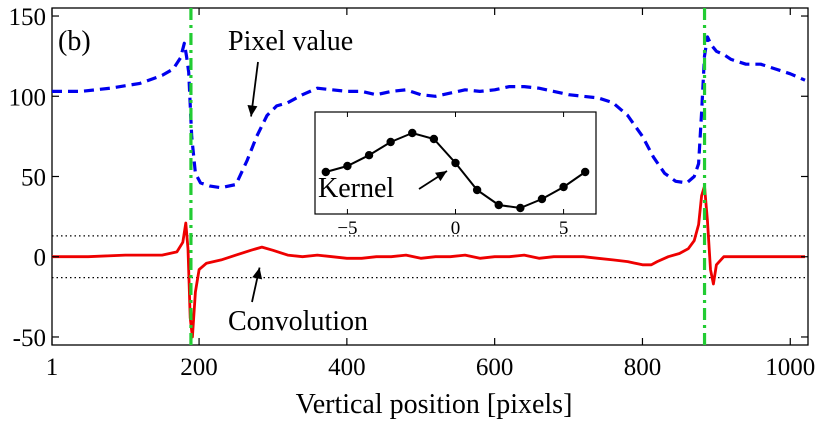 The width and height of the screenshot is (830, 425). What do you see at coordinates (434, 404) in the screenshot?
I see `x-axis-title: Vertical position [pixels]` at bounding box center [434, 404].